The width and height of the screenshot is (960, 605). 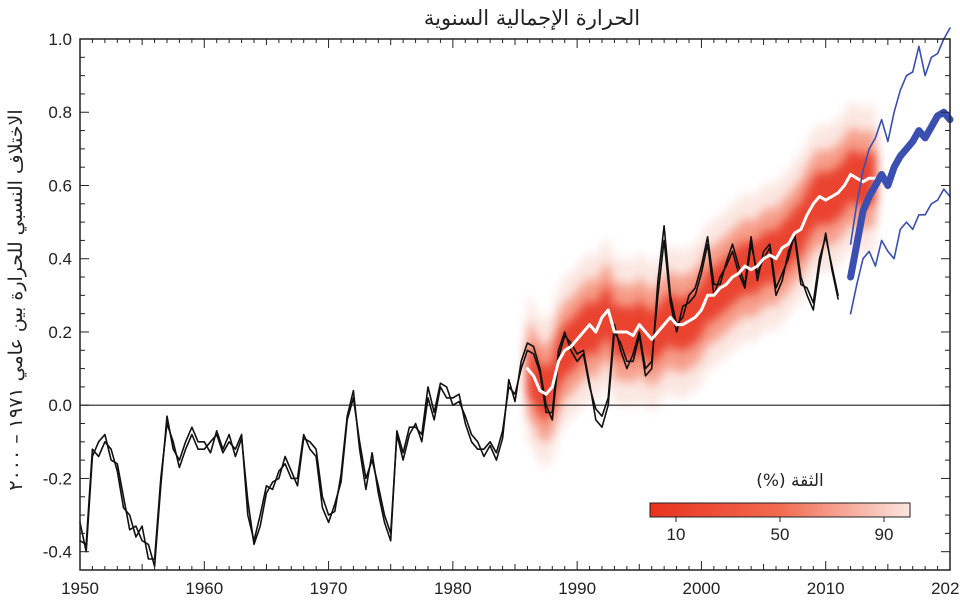 I want to click on confidence-colorbar: الثقة (%) 10 50 90, so click(x=780, y=507).